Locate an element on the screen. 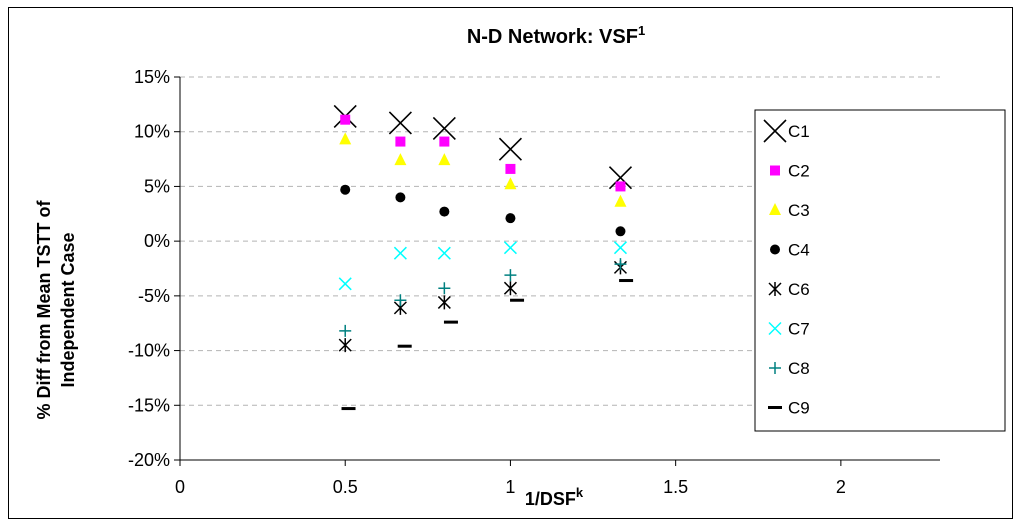 The image size is (1015, 521). legend-marker-c9 is located at coordinates (775, 407).